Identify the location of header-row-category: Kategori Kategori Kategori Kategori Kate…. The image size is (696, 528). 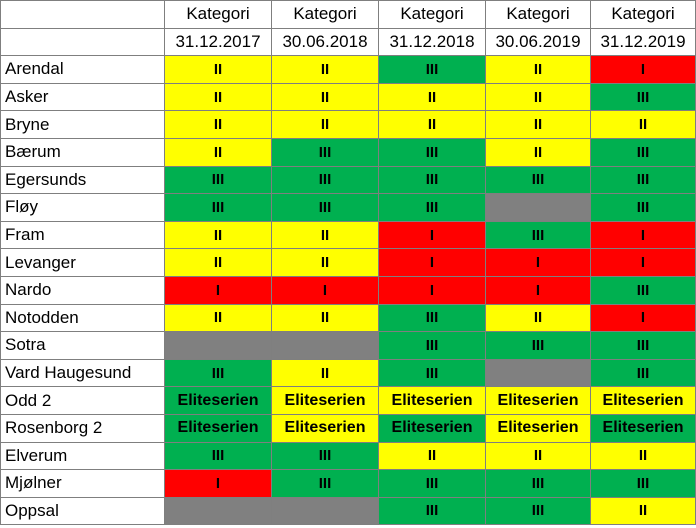
(348, 14).